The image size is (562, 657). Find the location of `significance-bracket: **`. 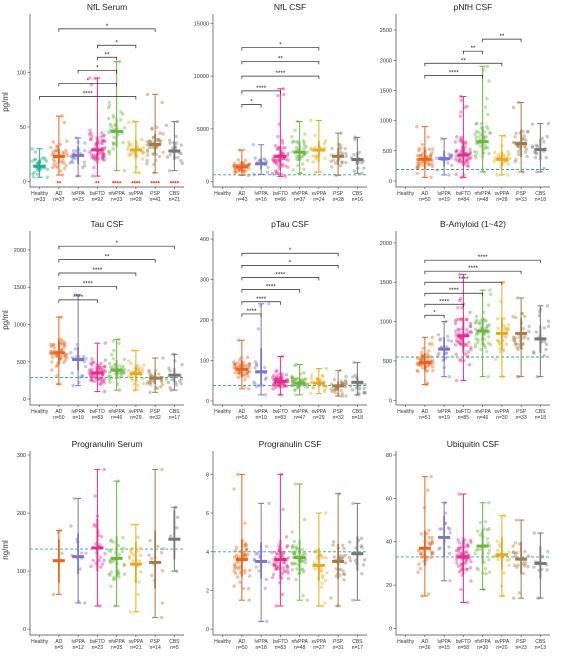

significance-bracket: ** is located at coordinates (107, 258).